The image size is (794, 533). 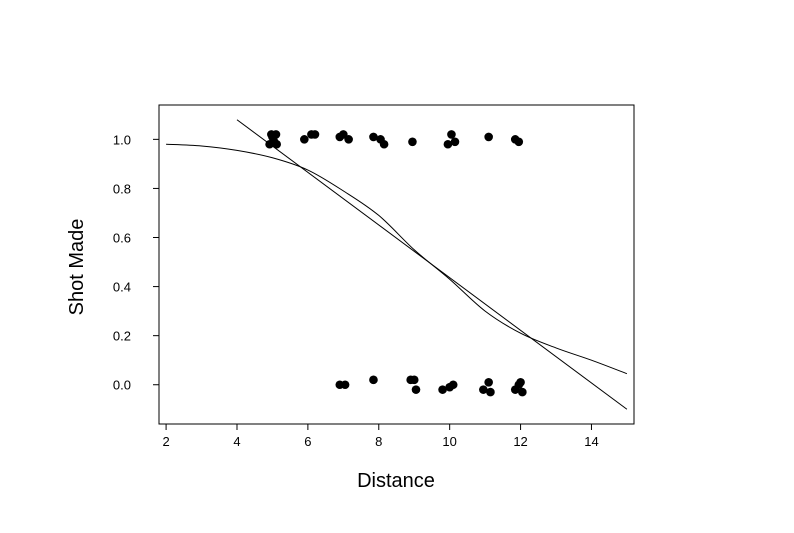 What do you see at coordinates (122, 287) in the screenshot?
I see `y-tick-label: 0.4` at bounding box center [122, 287].